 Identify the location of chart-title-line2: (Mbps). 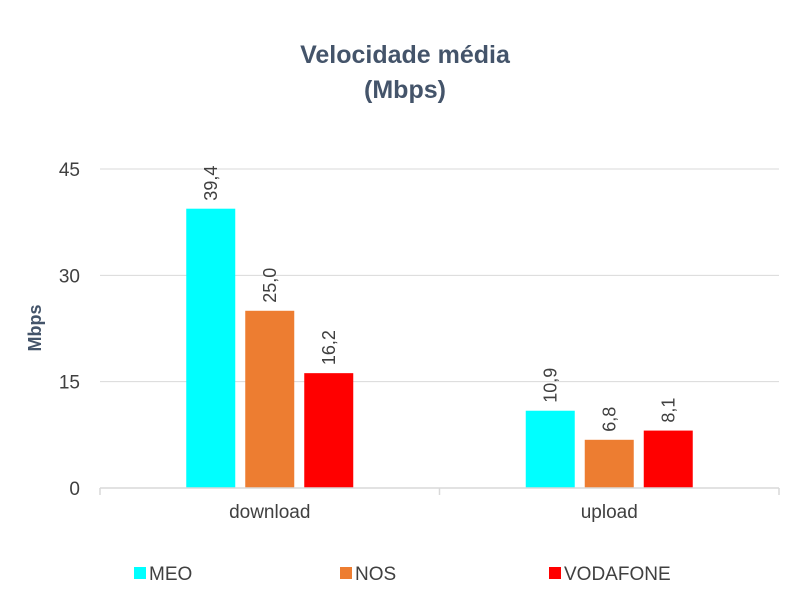
(405, 90).